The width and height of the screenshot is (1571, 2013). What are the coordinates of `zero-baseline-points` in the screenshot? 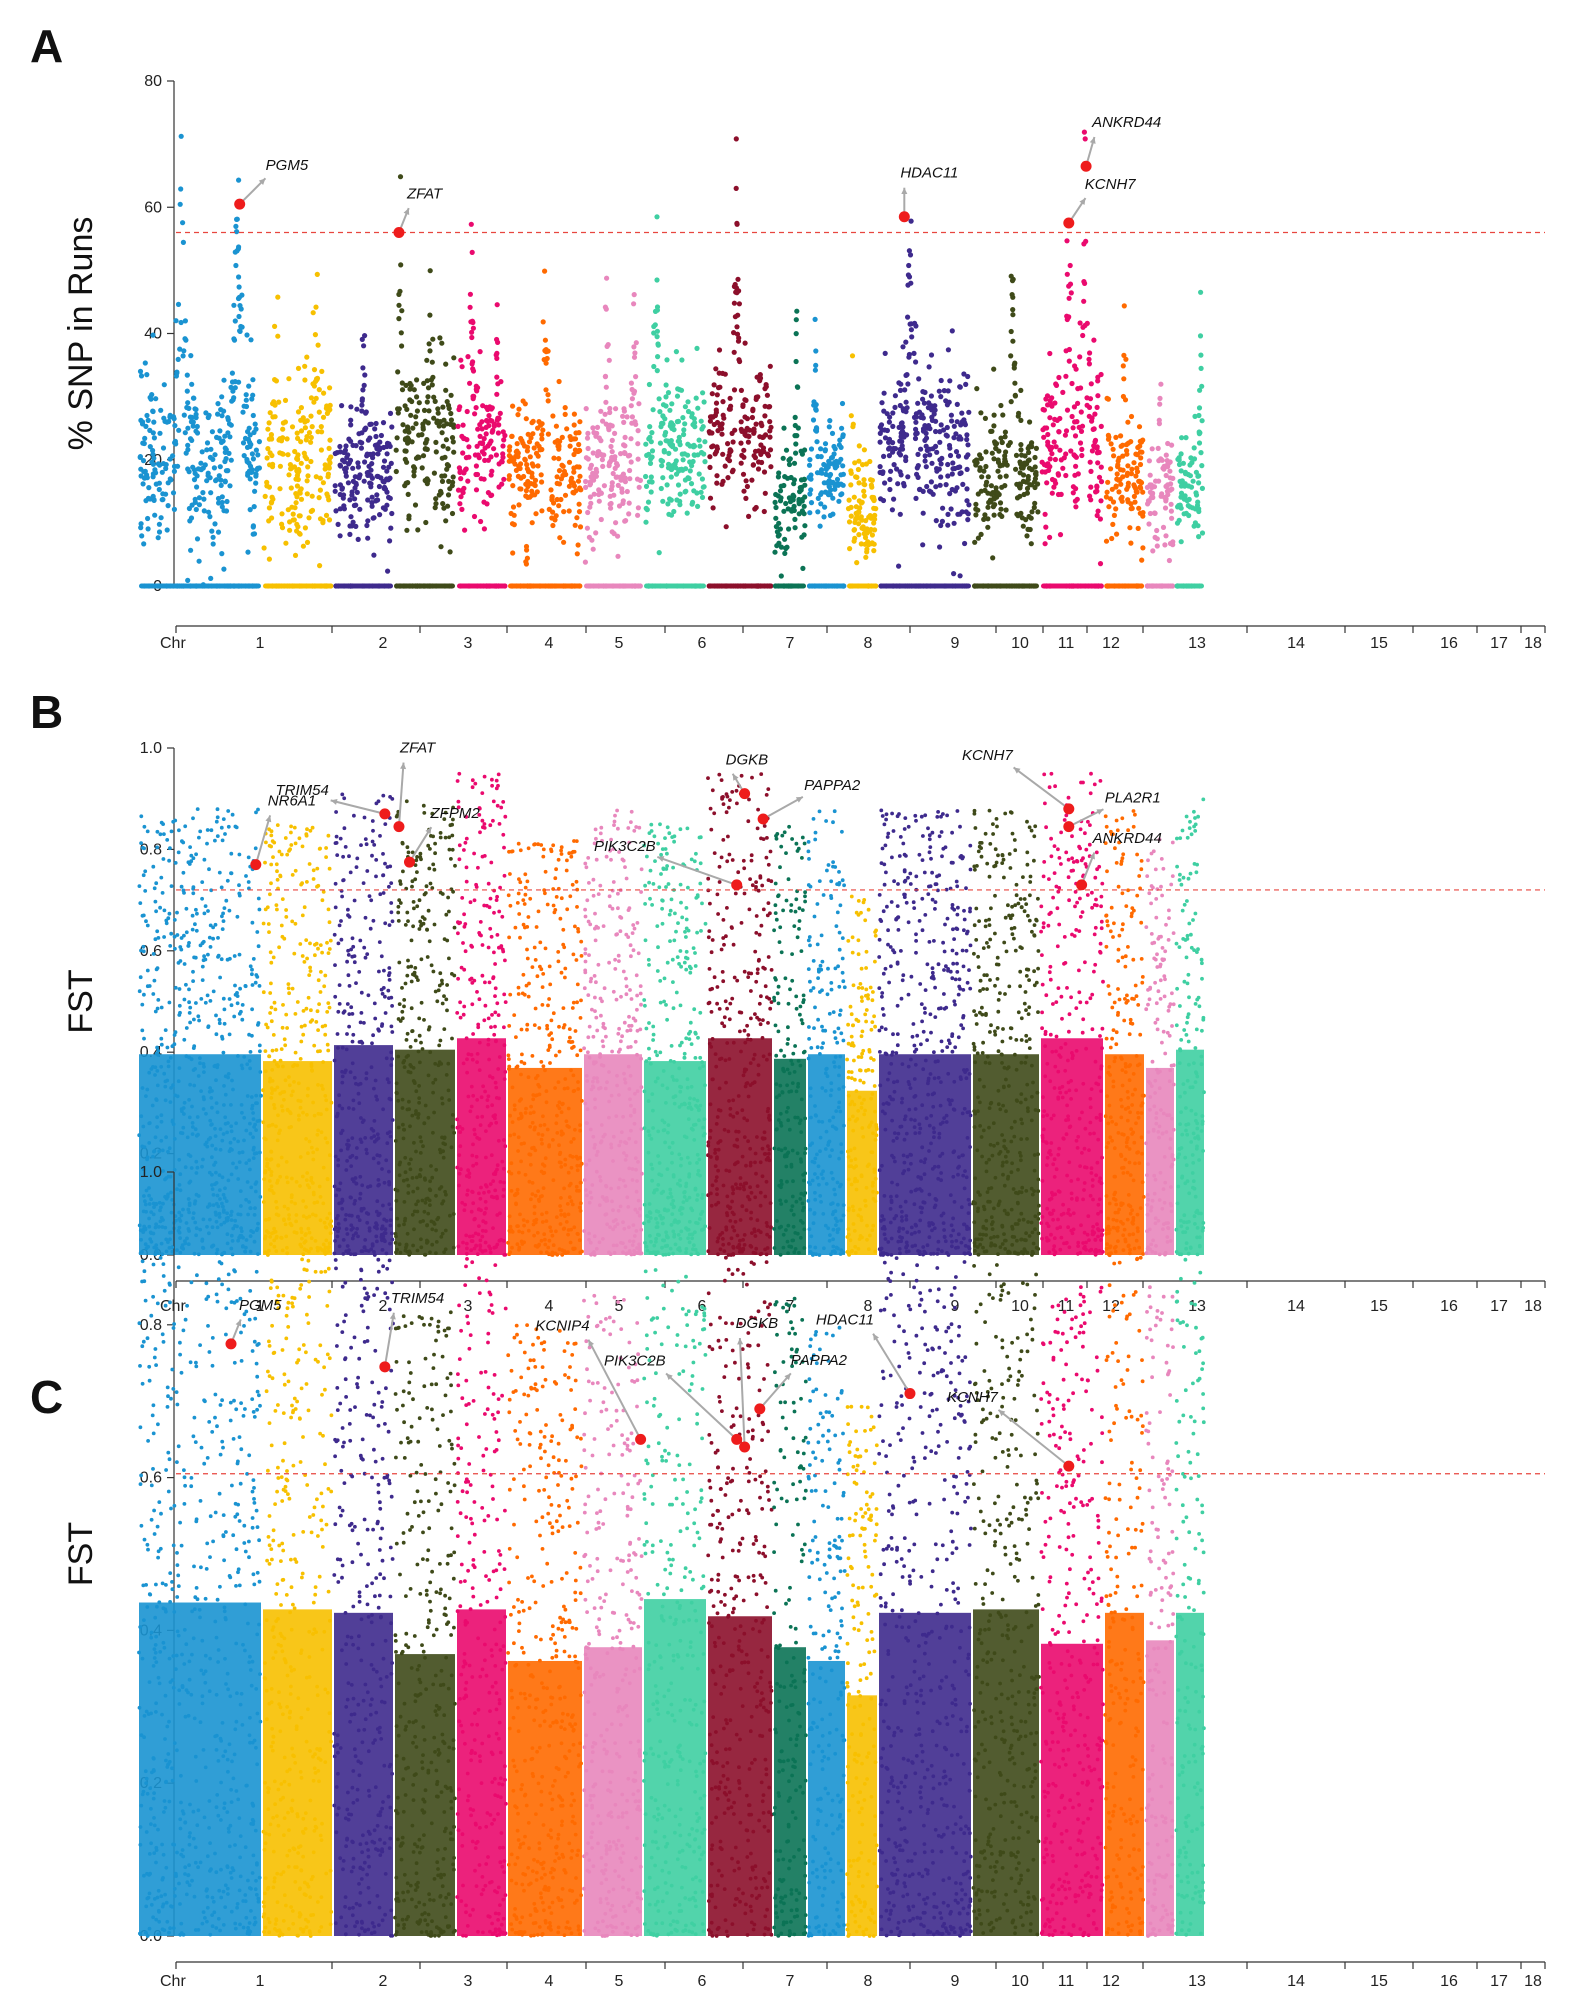 It's located at (1072, 586).